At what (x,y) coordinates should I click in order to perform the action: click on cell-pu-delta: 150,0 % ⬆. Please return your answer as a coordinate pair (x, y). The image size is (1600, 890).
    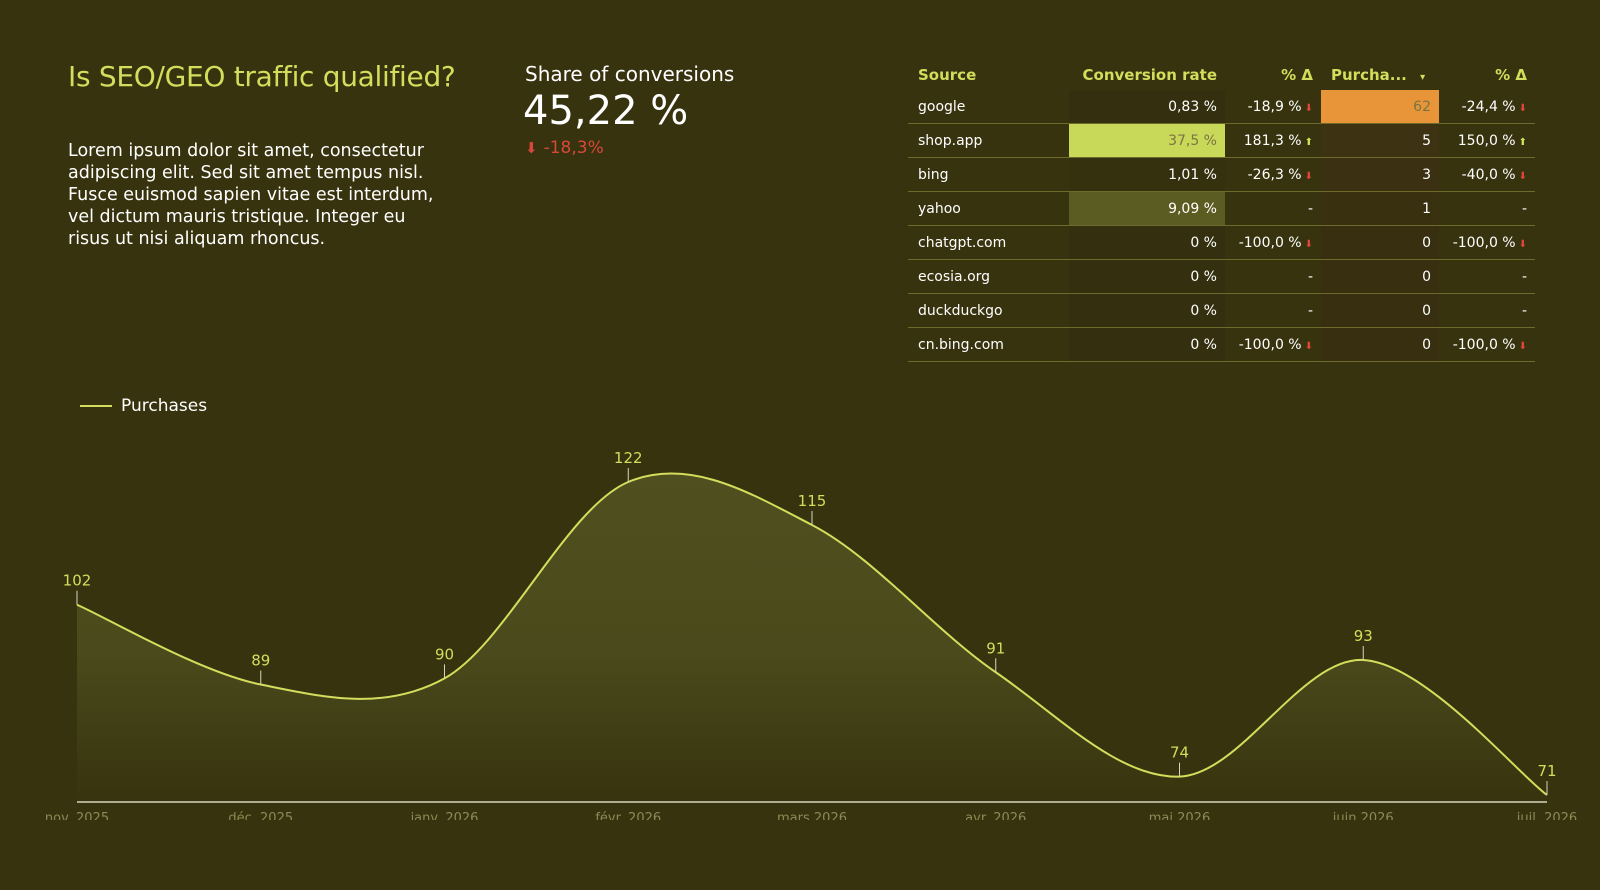
    Looking at the image, I should click on (1487, 140).